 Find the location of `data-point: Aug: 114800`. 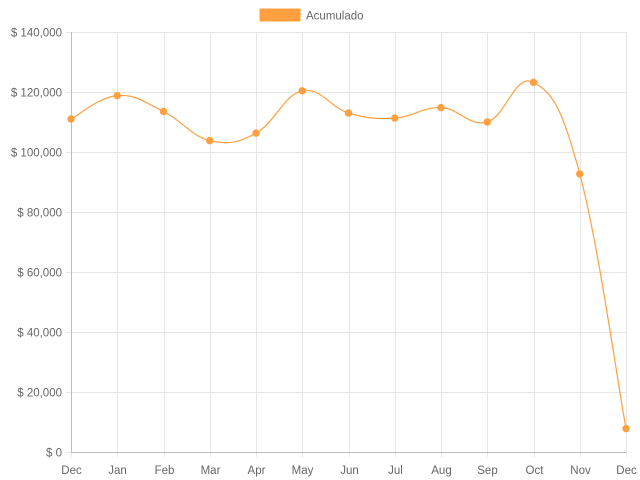

data-point: Aug: 114800 is located at coordinates (441, 107).